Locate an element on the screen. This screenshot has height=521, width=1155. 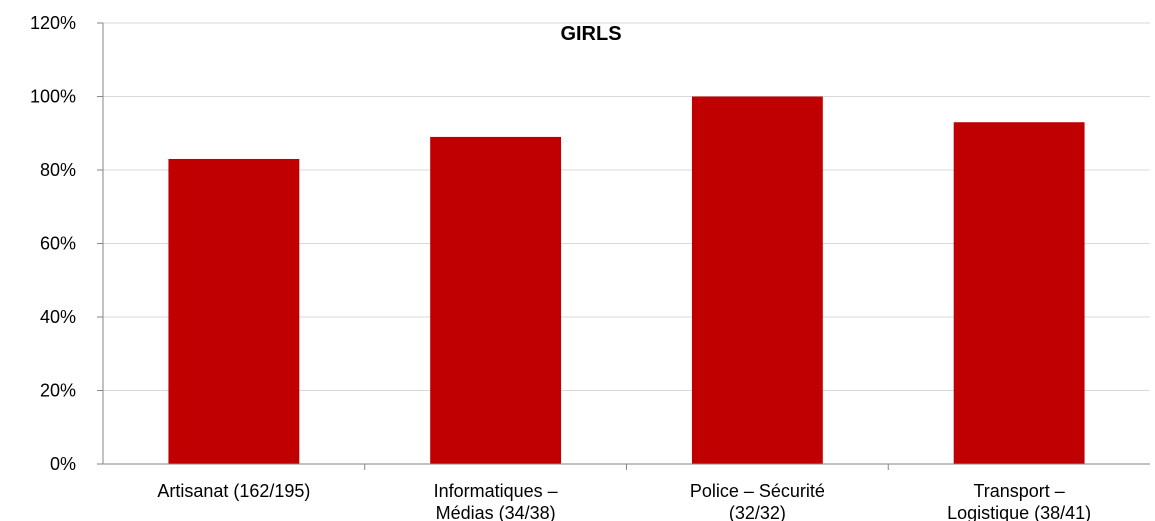
x-category-label-line: Logistique (38/41) is located at coordinates (1019, 512).